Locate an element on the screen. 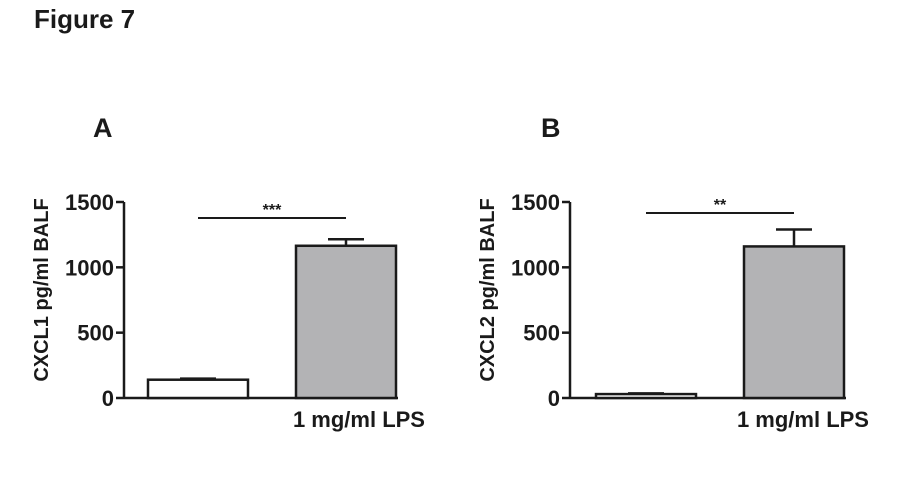 The width and height of the screenshot is (900, 497). y-tick-label-b-1000: 1000 is located at coordinates (535, 267).